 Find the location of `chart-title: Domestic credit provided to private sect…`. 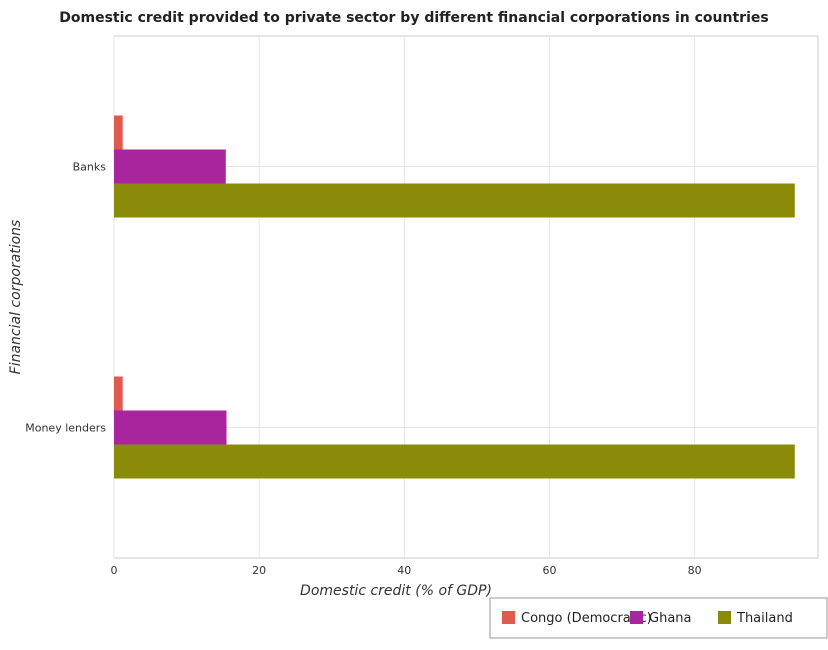

chart-title: Domestic credit provided to private sect… is located at coordinates (414, 18).